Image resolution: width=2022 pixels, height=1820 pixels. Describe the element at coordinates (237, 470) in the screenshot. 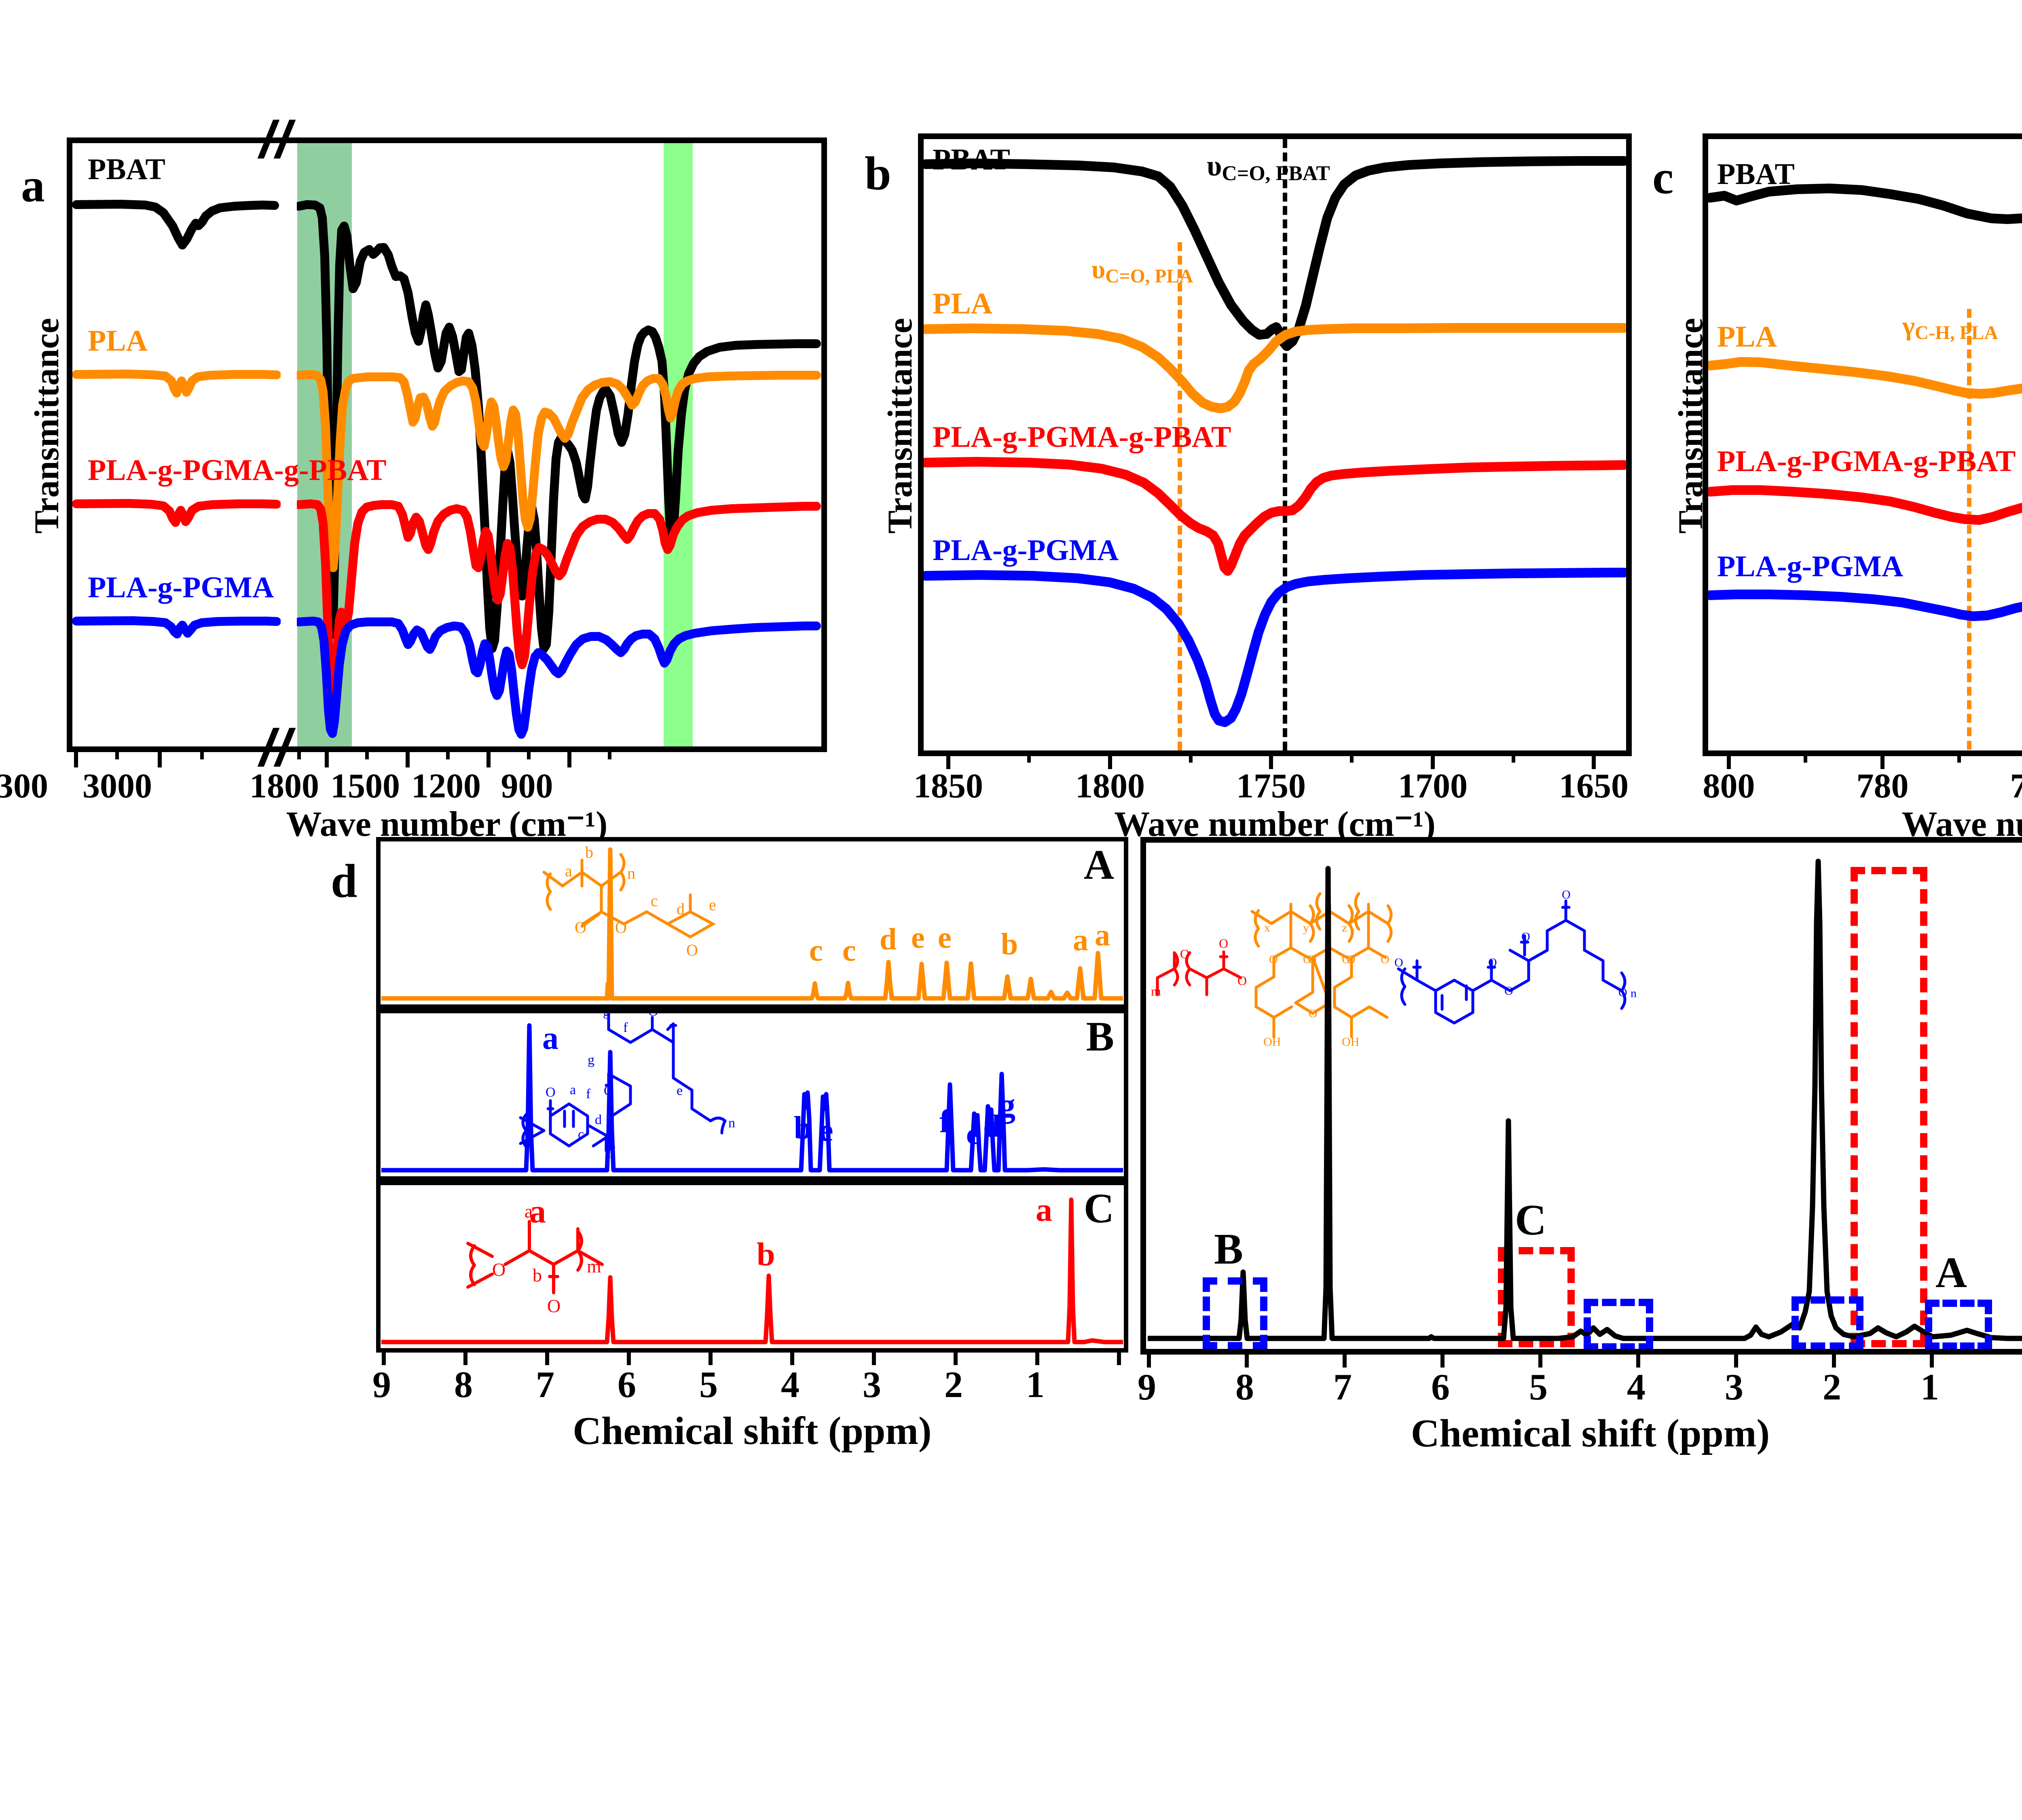

I see `panel-a-label-pla-g-pgma-g-pbat: PLA-g-PGMA-g-PBAT` at that location.